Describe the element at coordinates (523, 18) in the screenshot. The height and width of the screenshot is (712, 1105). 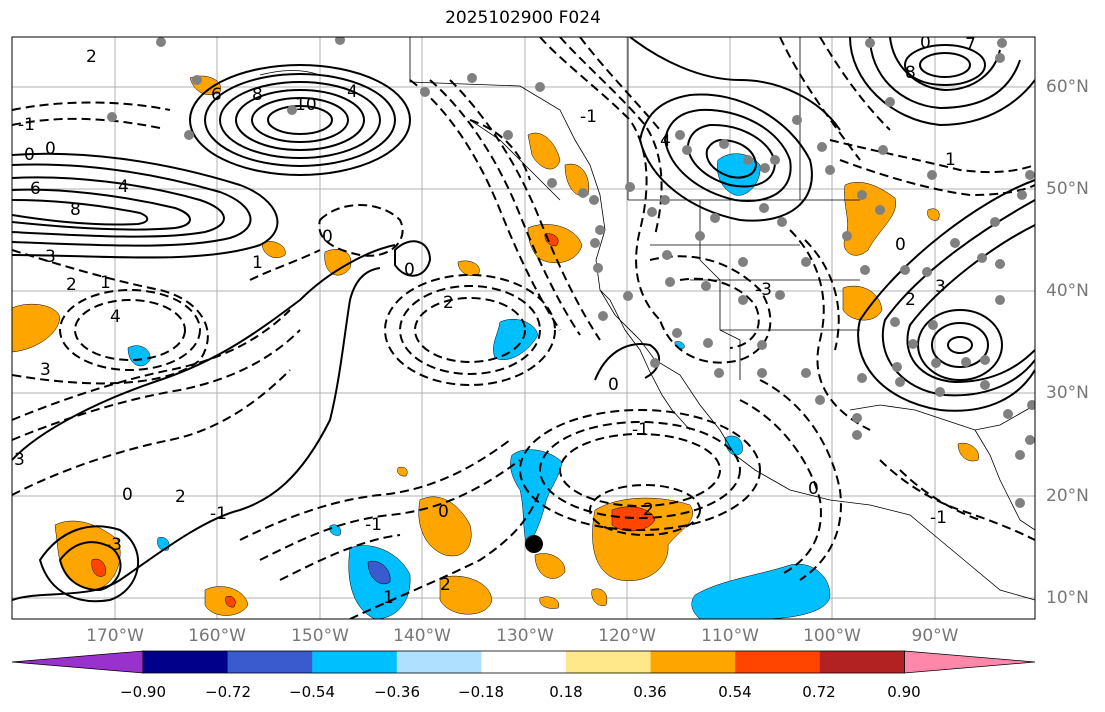
I see `map-title: 2025102900 F024` at that location.